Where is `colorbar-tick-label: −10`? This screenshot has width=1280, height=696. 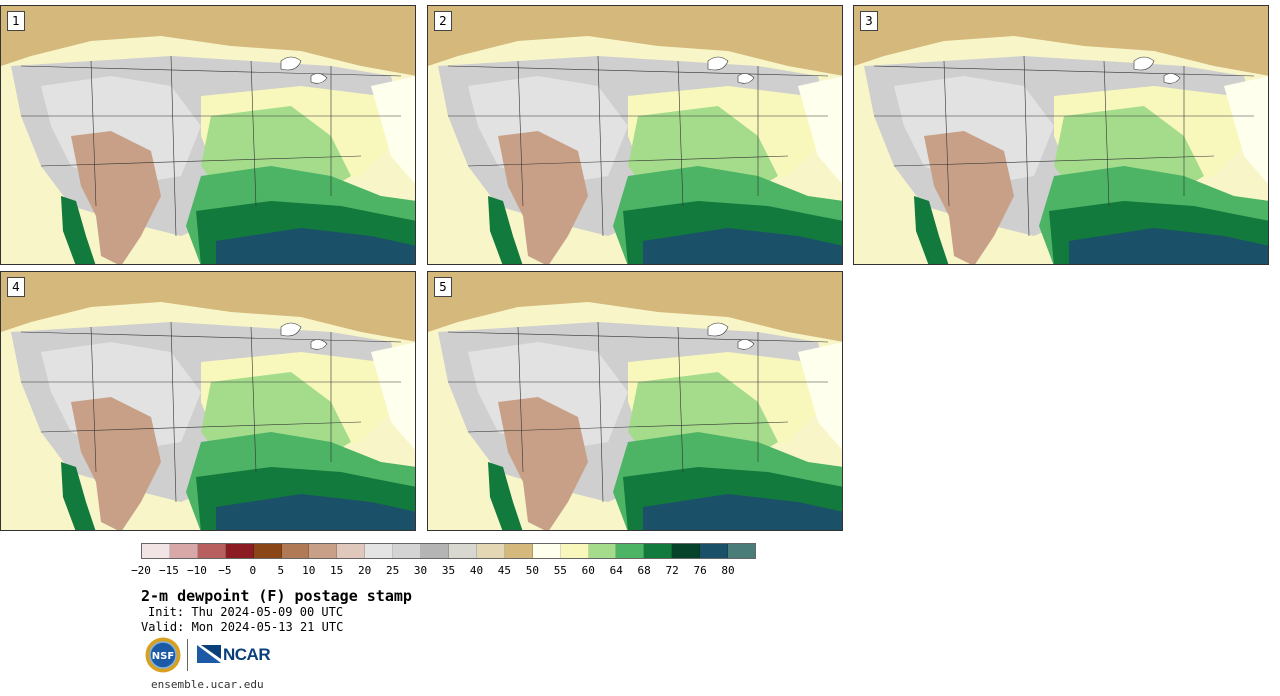 colorbar-tick-label: −10 is located at coordinates (196, 570).